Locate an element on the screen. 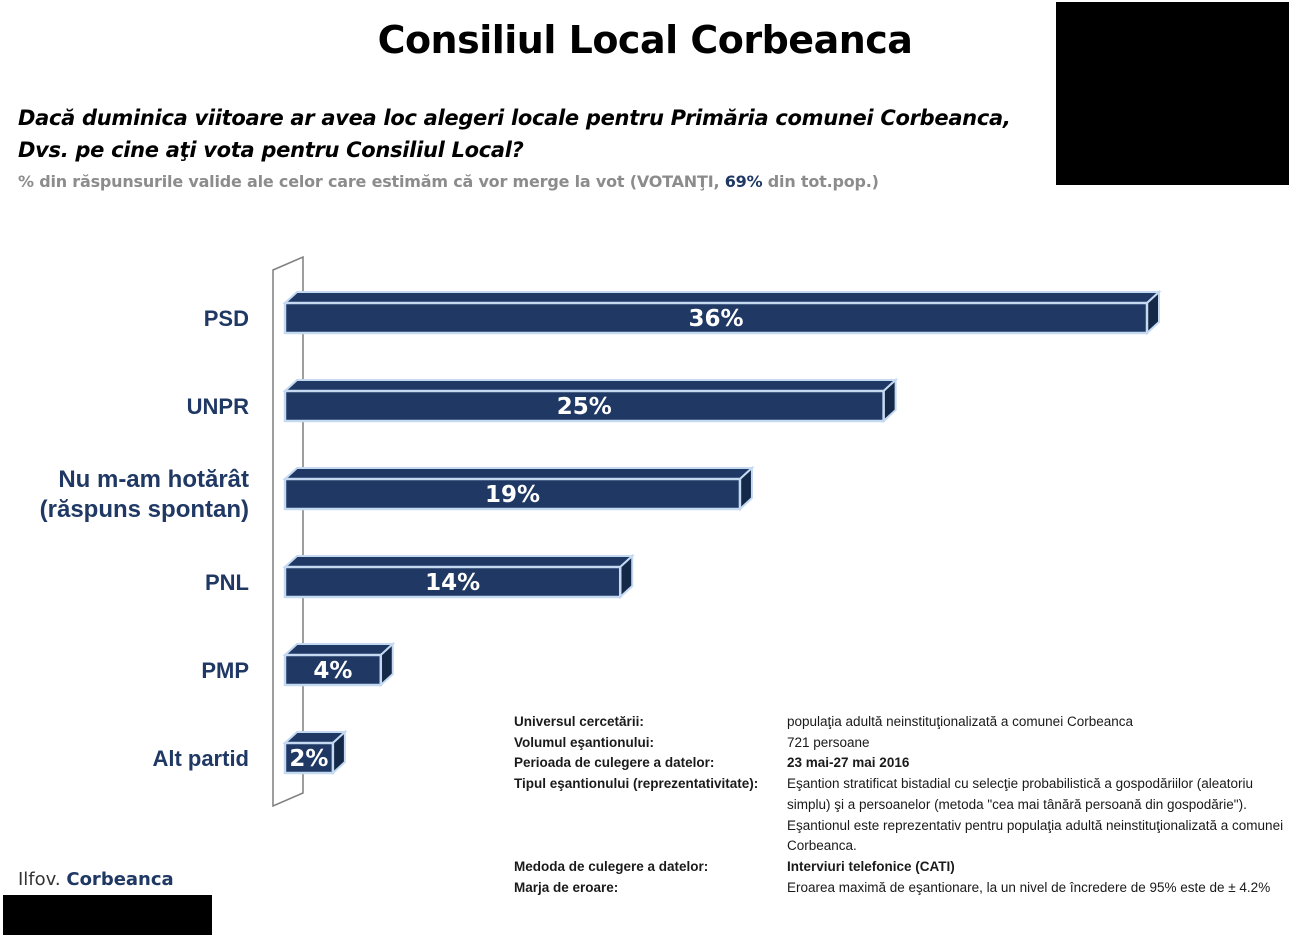  footer-region: Ilfov. is located at coordinates (42, 879).